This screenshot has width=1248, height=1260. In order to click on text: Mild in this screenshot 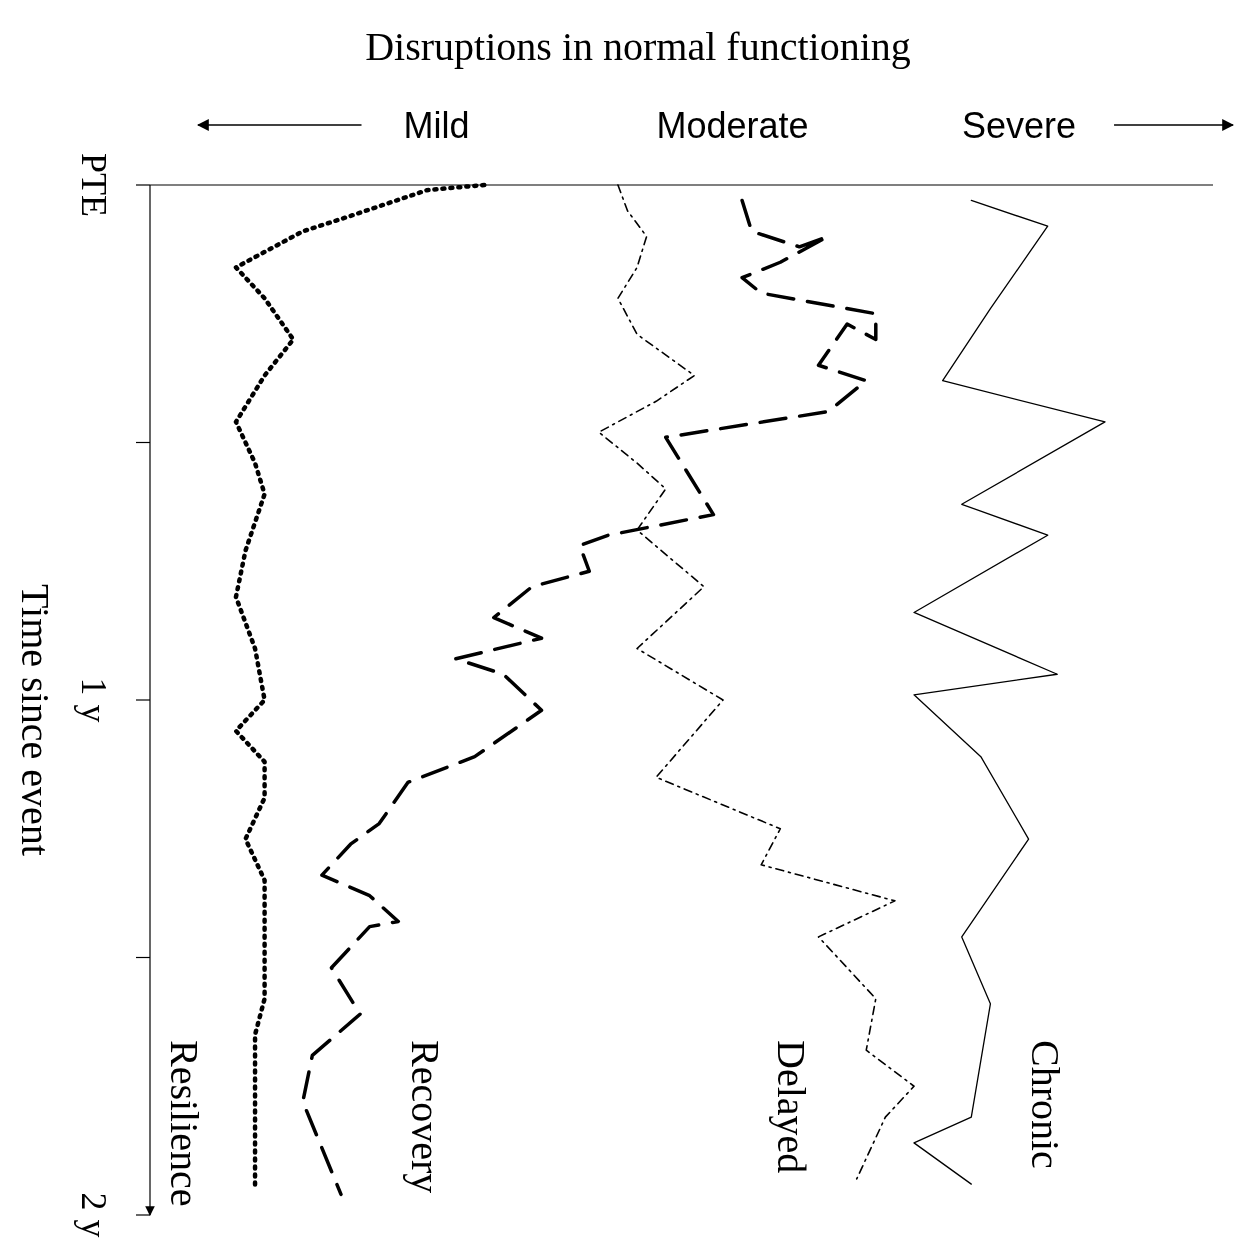, I will do `click(436, 125)`.